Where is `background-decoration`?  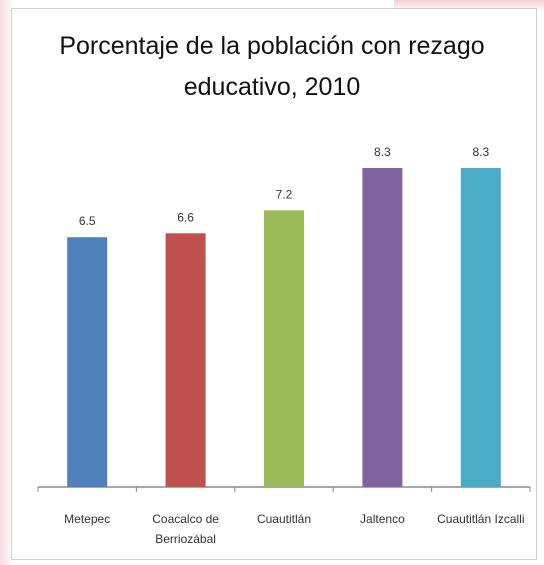 background-decoration is located at coordinates (7, 282).